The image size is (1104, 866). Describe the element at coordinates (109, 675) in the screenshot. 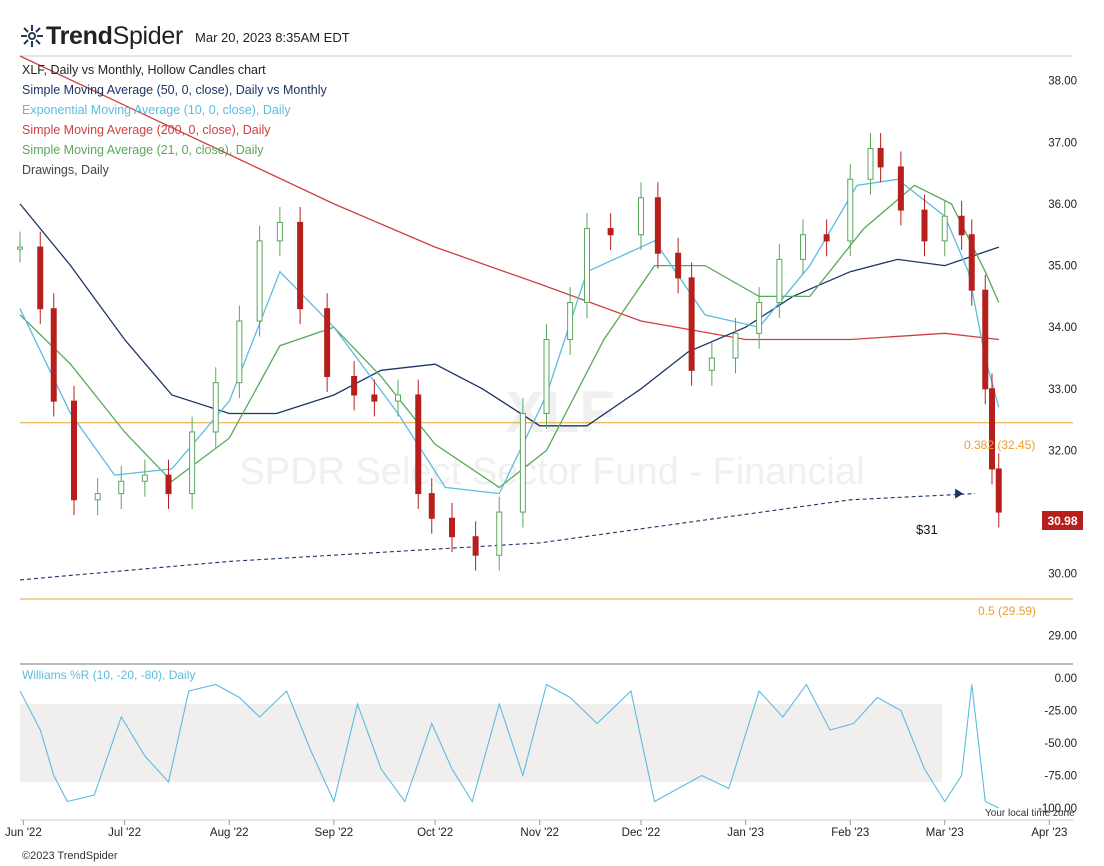

I see `oscillator-title: Williams %R (10, -20, -80), Daily` at that location.